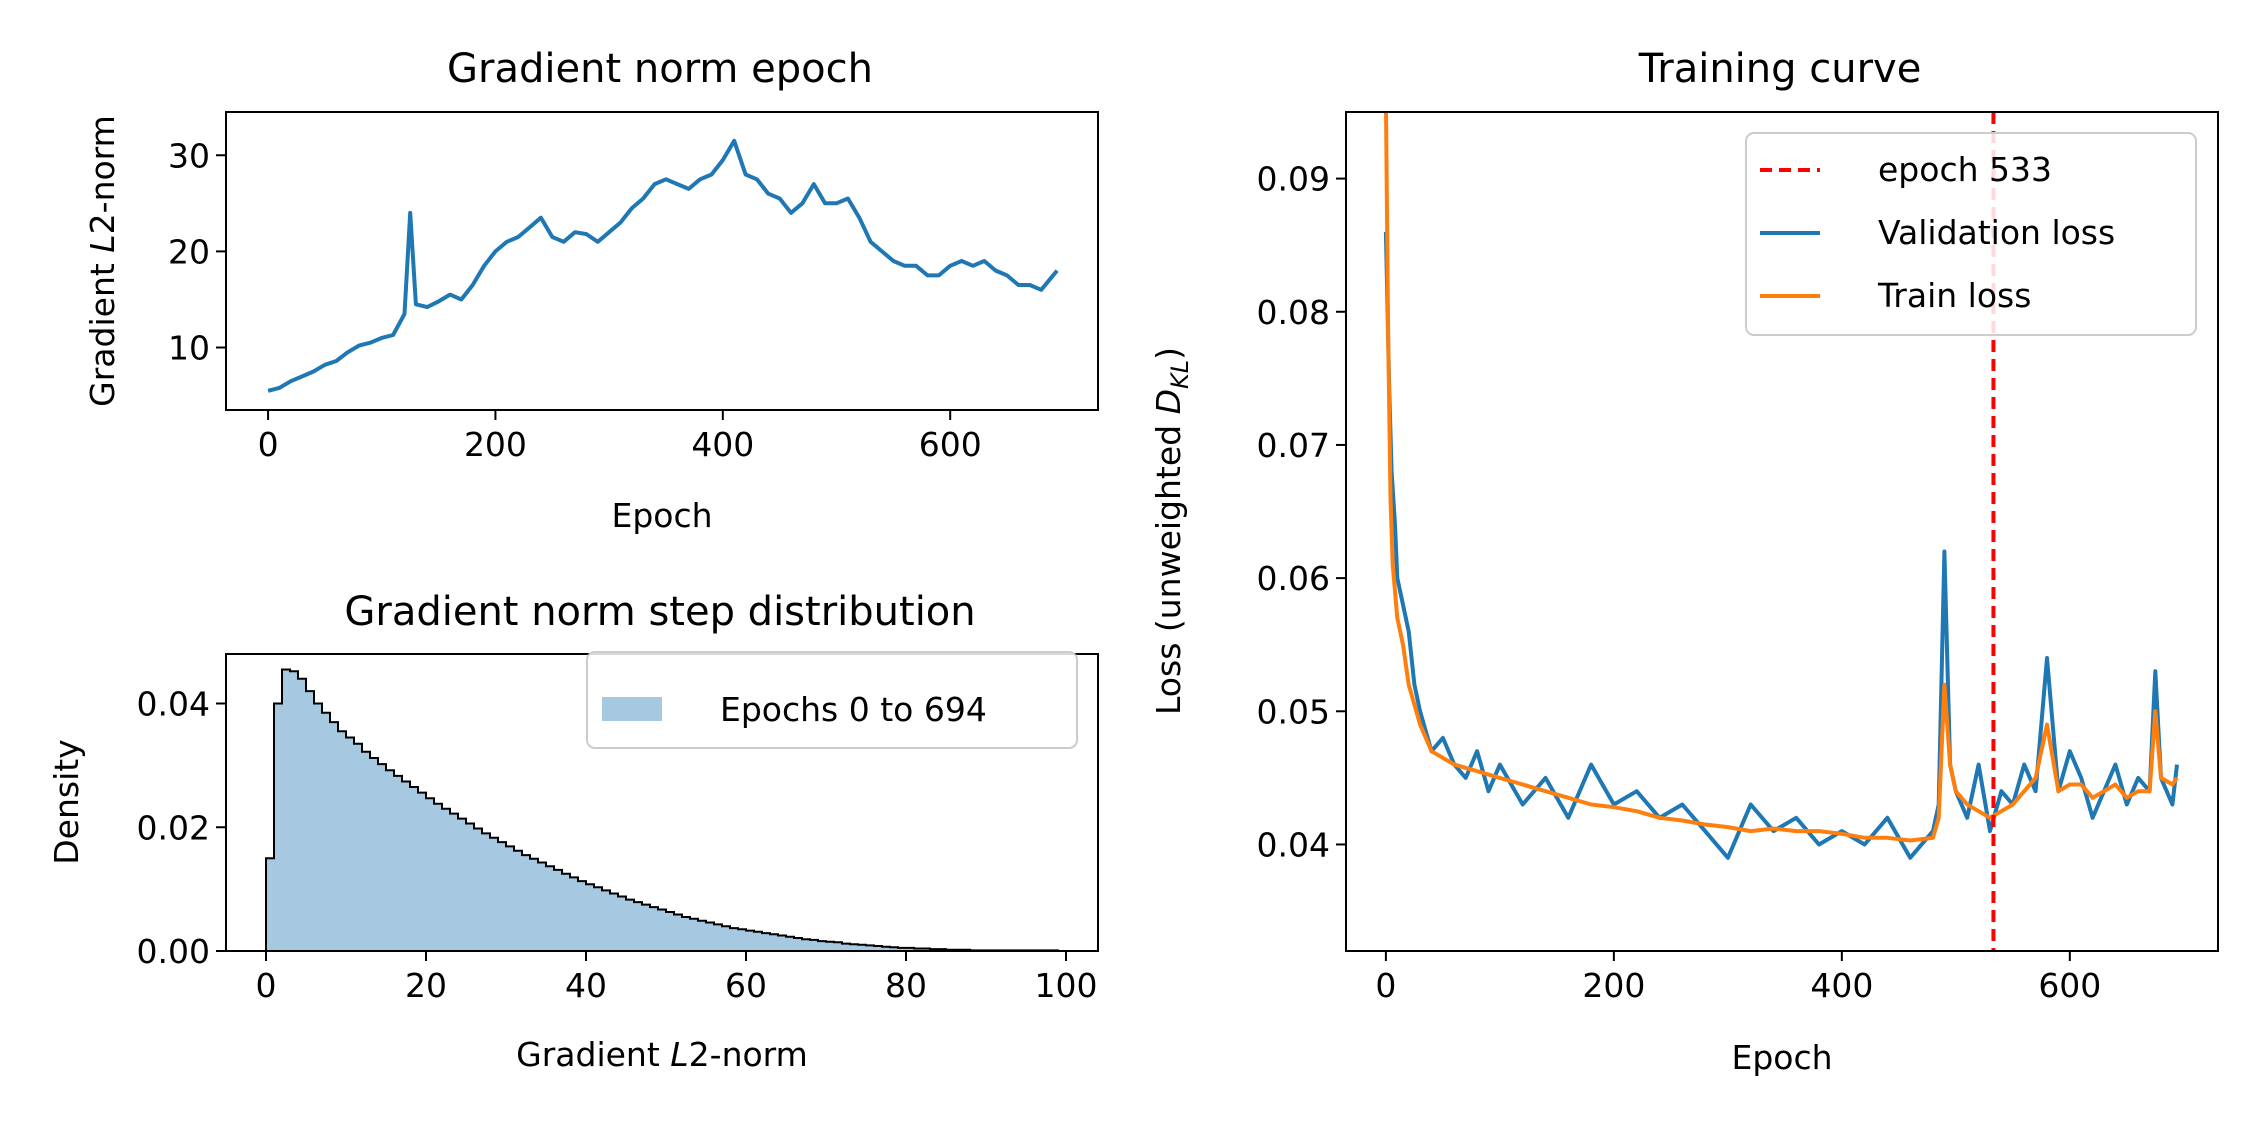 This screenshot has width=2250, height=1125. I want to click on series-group, so click(663, 265).